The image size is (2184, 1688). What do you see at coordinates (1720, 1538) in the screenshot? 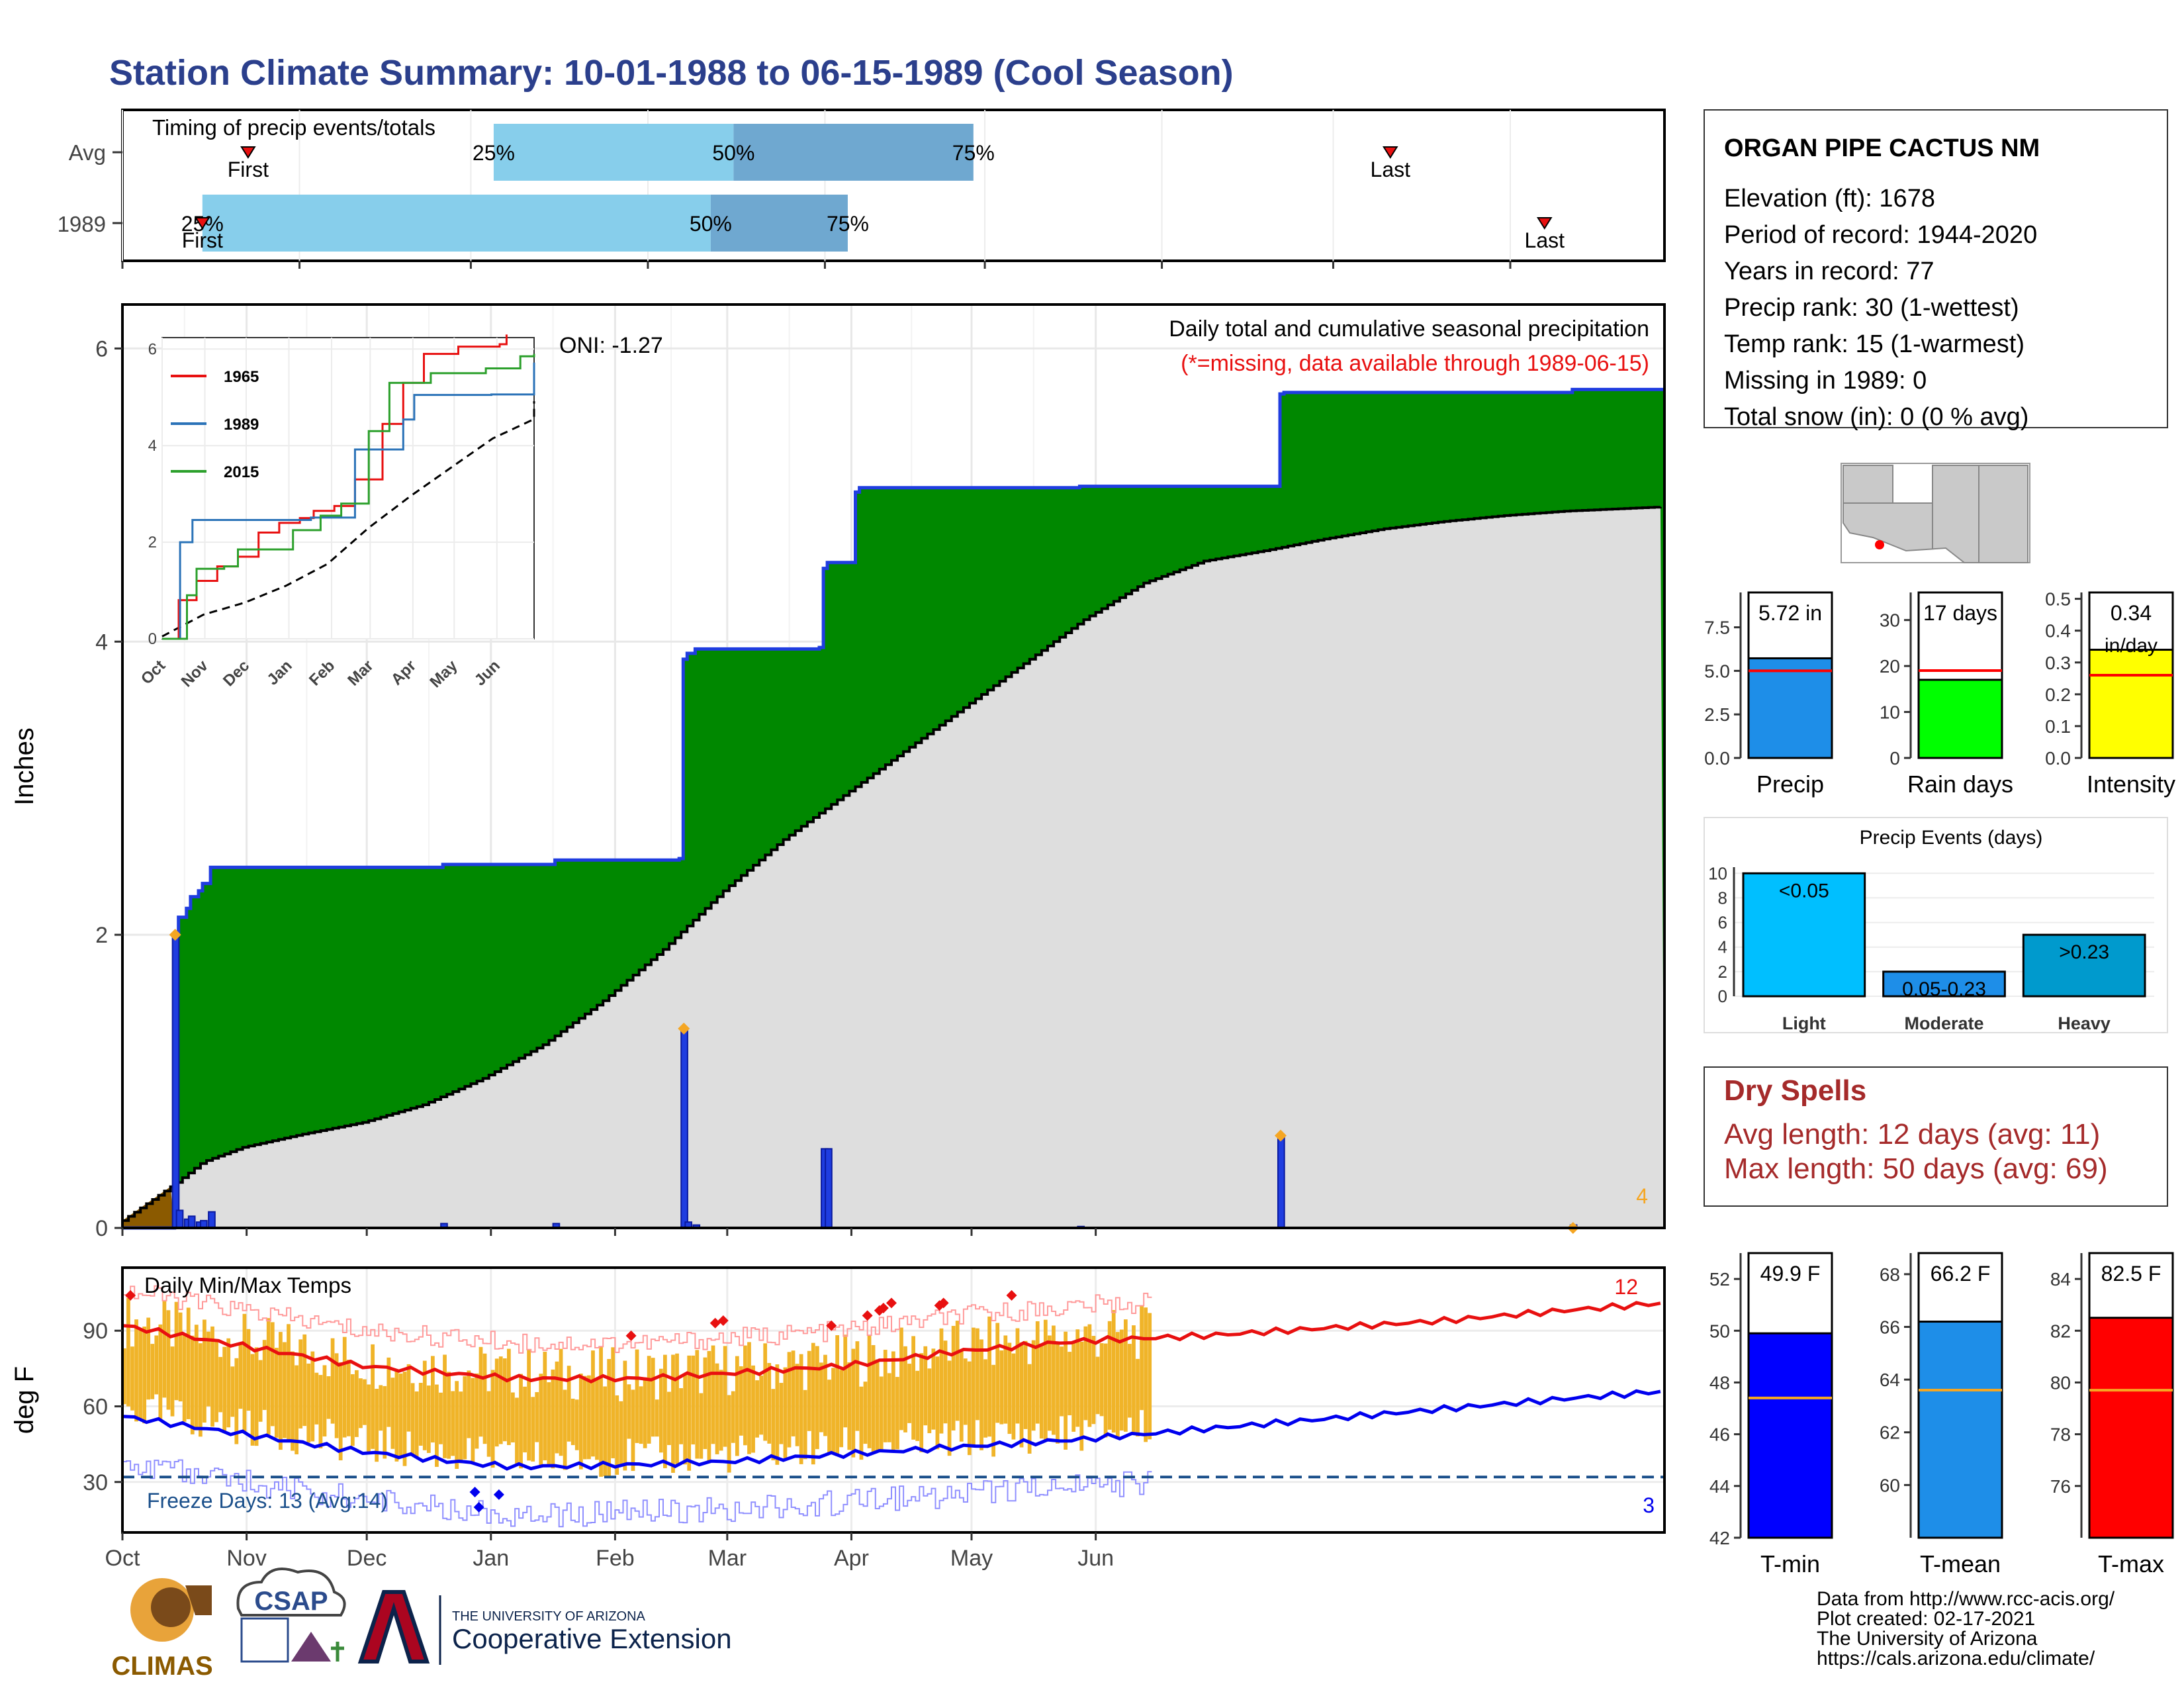
I see `temp-min-y-tick-label: 42` at bounding box center [1720, 1538].